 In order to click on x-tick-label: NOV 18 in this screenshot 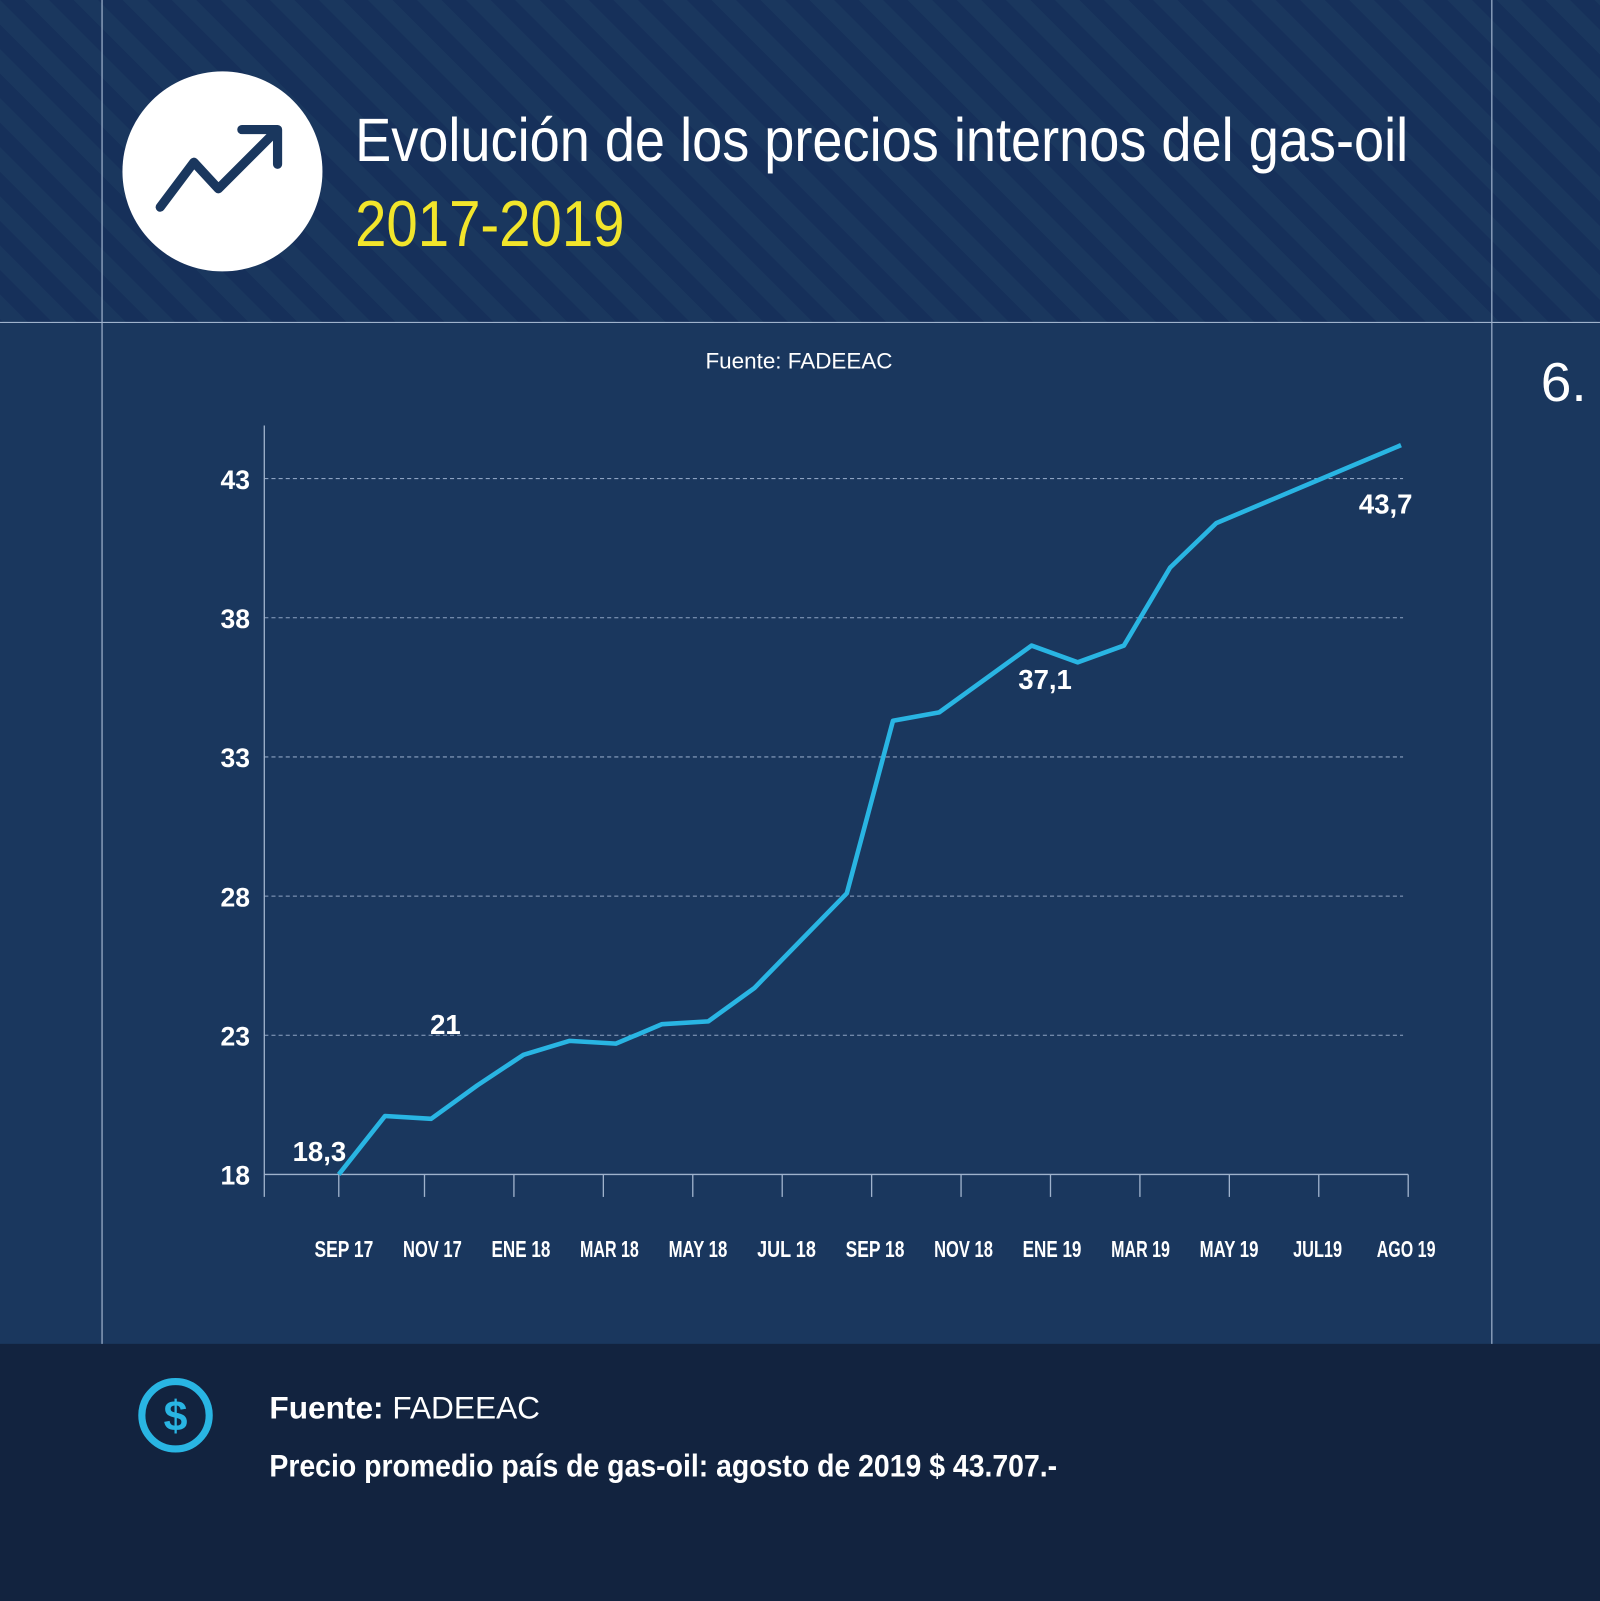, I will do `click(963, 1249)`.